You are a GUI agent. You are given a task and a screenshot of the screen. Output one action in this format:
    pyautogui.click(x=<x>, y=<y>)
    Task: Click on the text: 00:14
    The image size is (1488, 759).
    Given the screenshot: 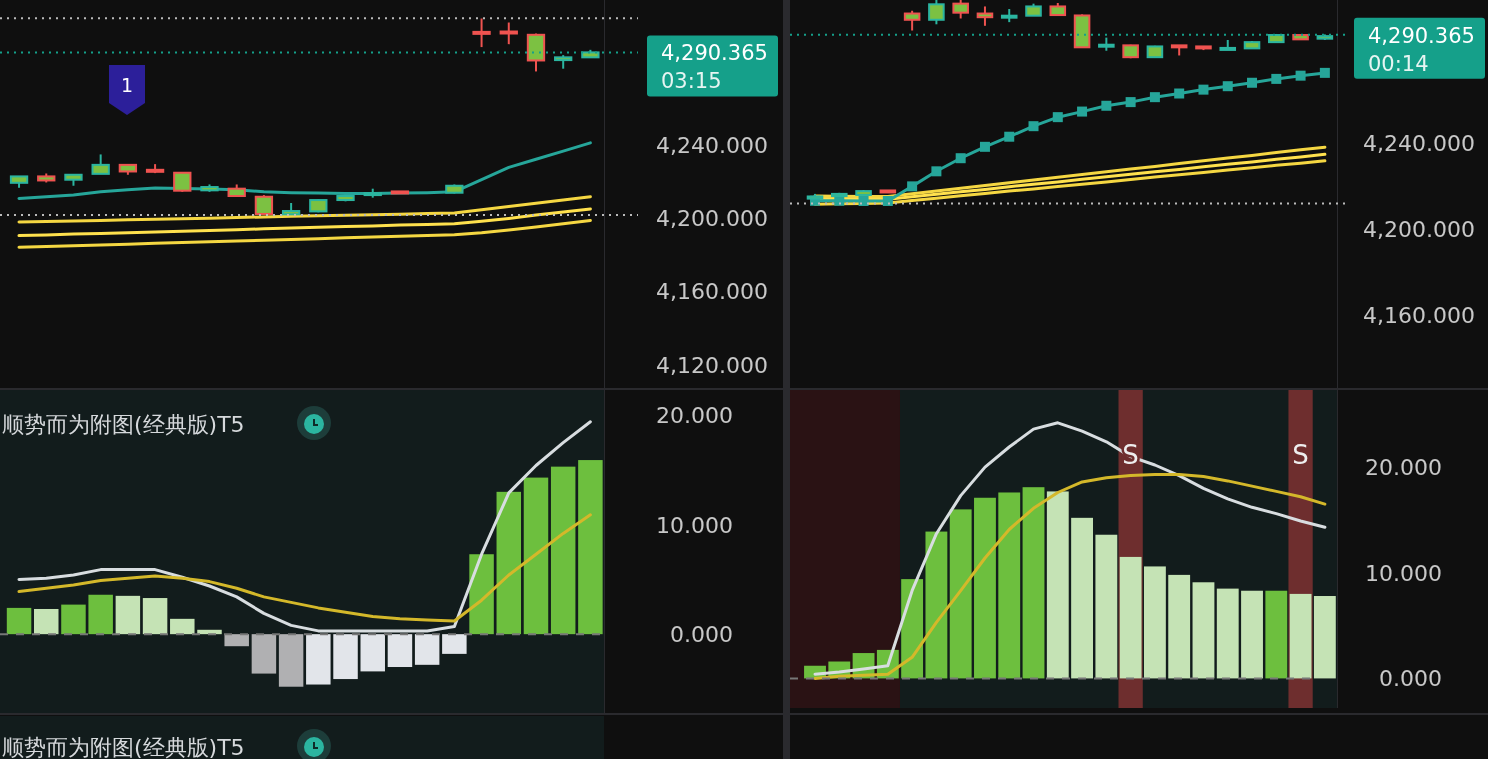 What is the action you would take?
    pyautogui.click(x=1398, y=63)
    